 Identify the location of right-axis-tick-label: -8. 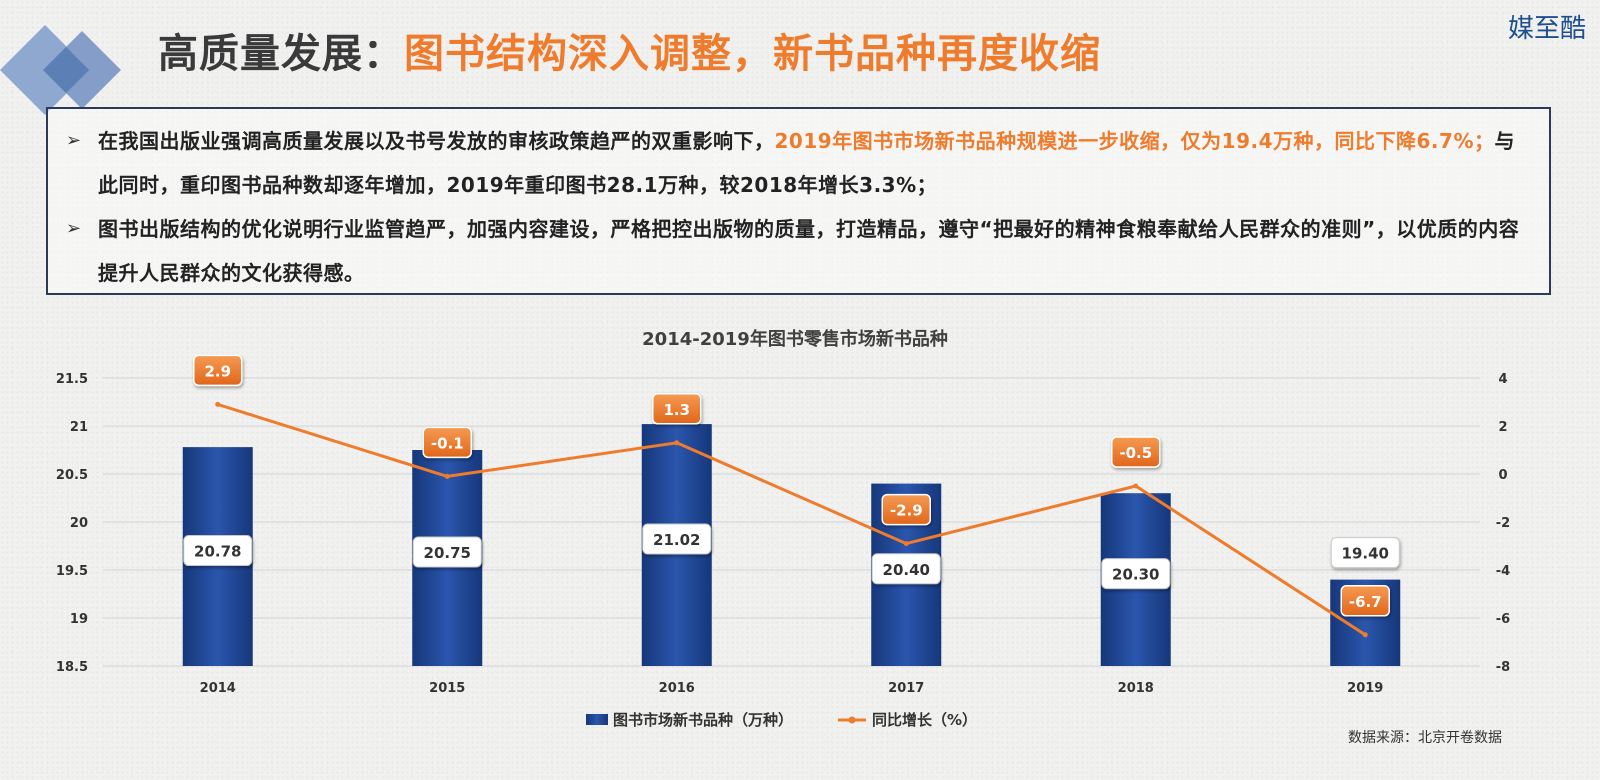
(1503, 667).